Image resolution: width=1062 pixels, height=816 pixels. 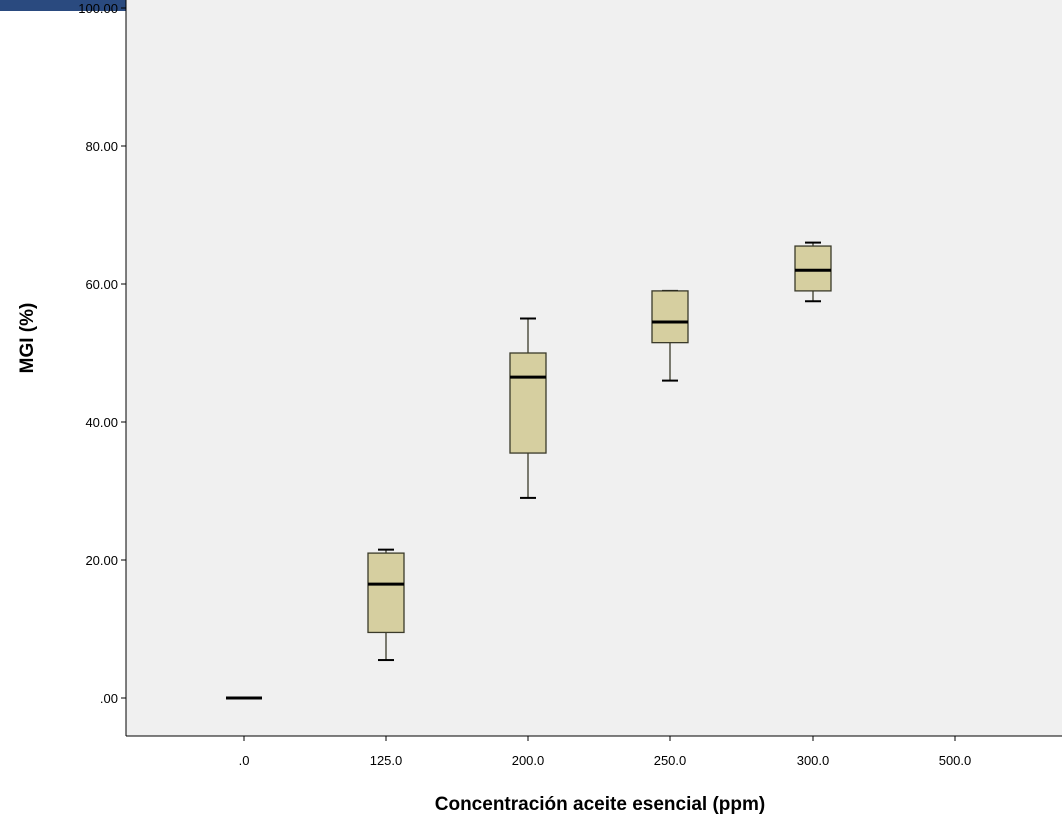 What do you see at coordinates (101, 146) in the screenshot?
I see `y-tick-label: 80.00` at bounding box center [101, 146].